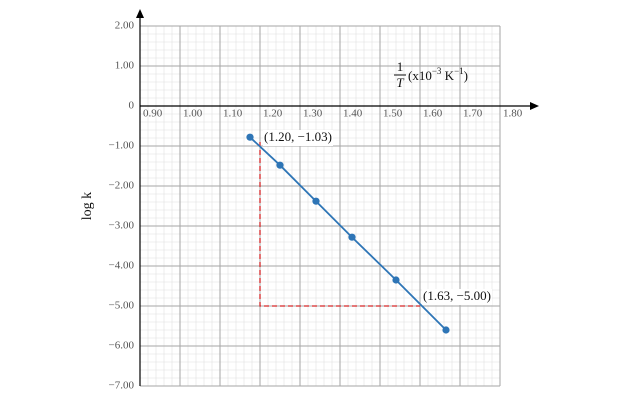 The width and height of the screenshot is (640, 400). I want to click on y-tick-label: 2.00, so click(125, 26).